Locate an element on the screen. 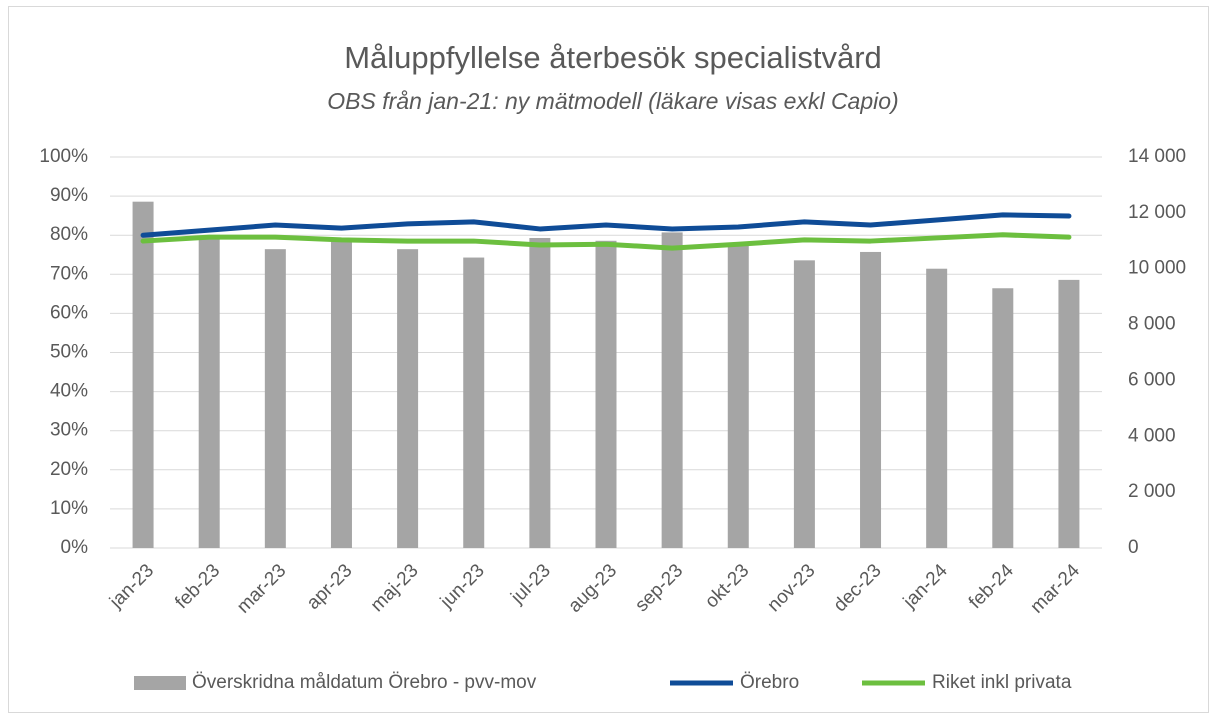  y-tick-label: 50% is located at coordinates (69, 352).